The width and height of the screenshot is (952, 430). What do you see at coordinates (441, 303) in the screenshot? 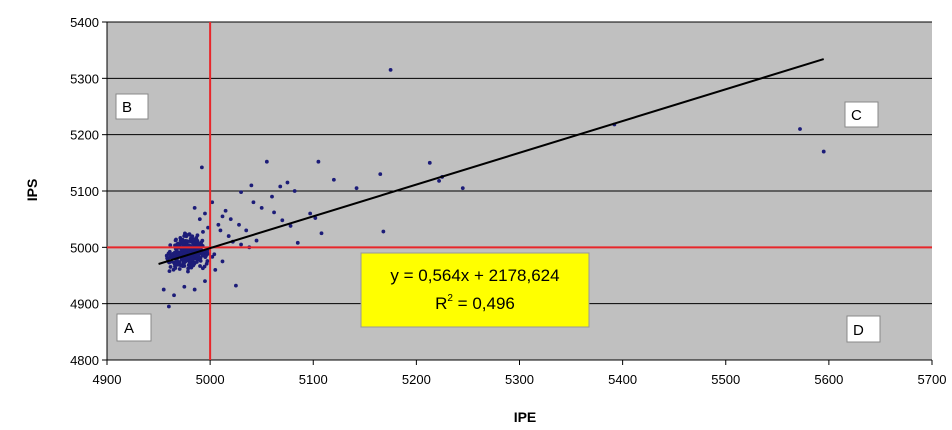
I see `r-squared-prefix: R` at bounding box center [441, 303].